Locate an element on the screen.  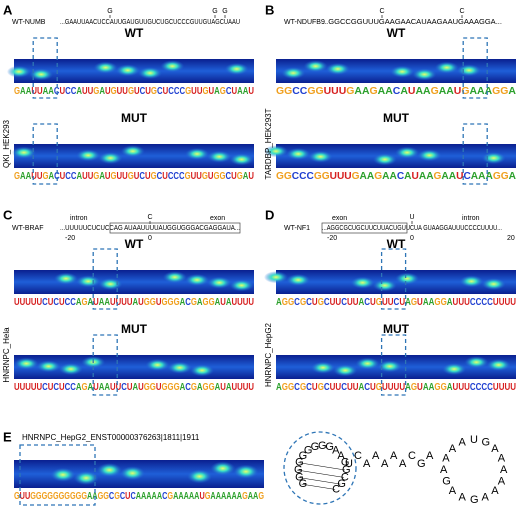
sequence-name: WT-NDUFB9 is located at coordinates (304, 22).